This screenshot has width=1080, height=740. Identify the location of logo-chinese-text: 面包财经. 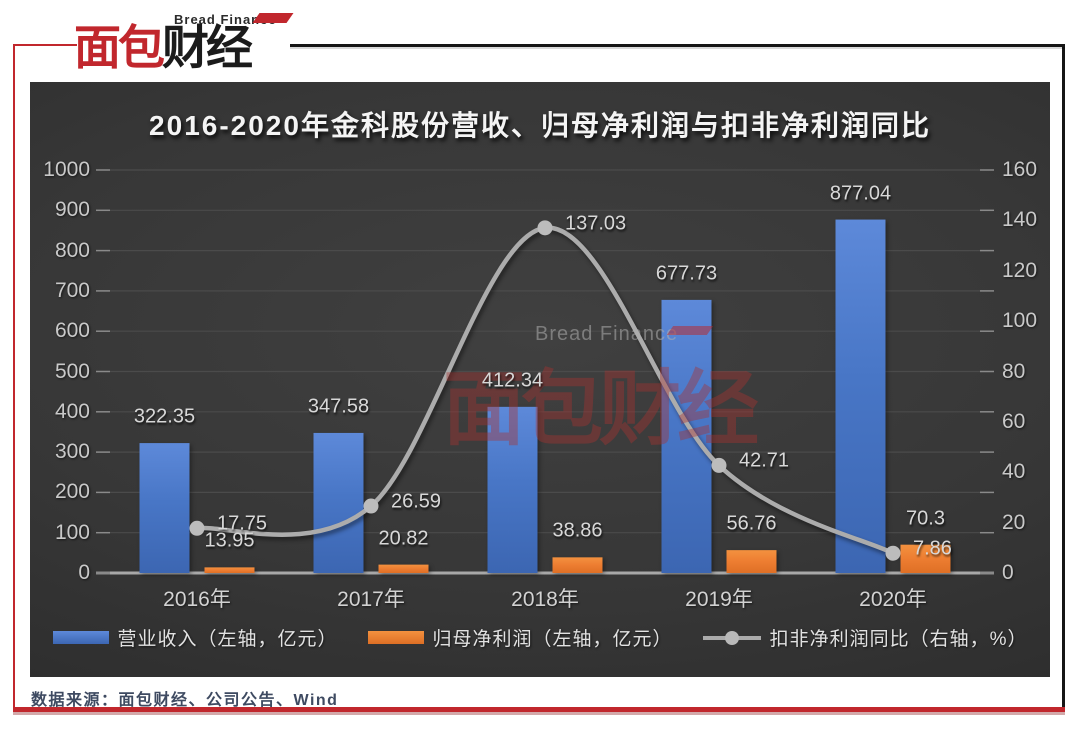
(163, 47).